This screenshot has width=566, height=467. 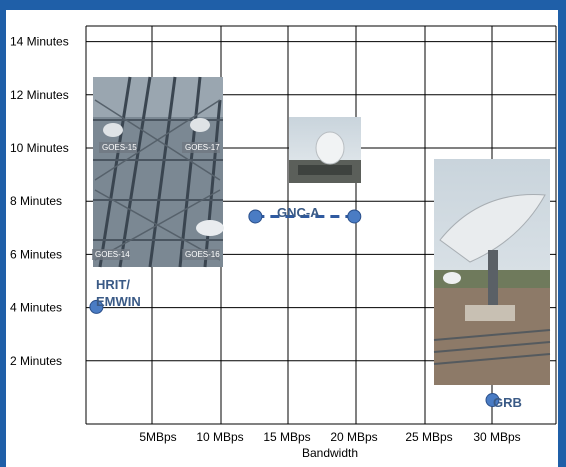 I want to click on frame-top-bar, so click(x=283, y=5).